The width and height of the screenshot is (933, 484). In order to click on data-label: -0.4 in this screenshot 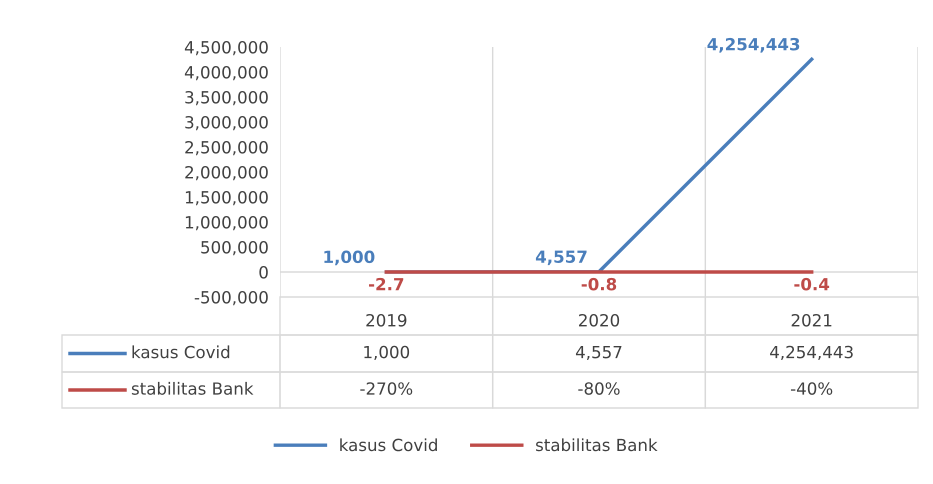, I will do `click(812, 284)`.